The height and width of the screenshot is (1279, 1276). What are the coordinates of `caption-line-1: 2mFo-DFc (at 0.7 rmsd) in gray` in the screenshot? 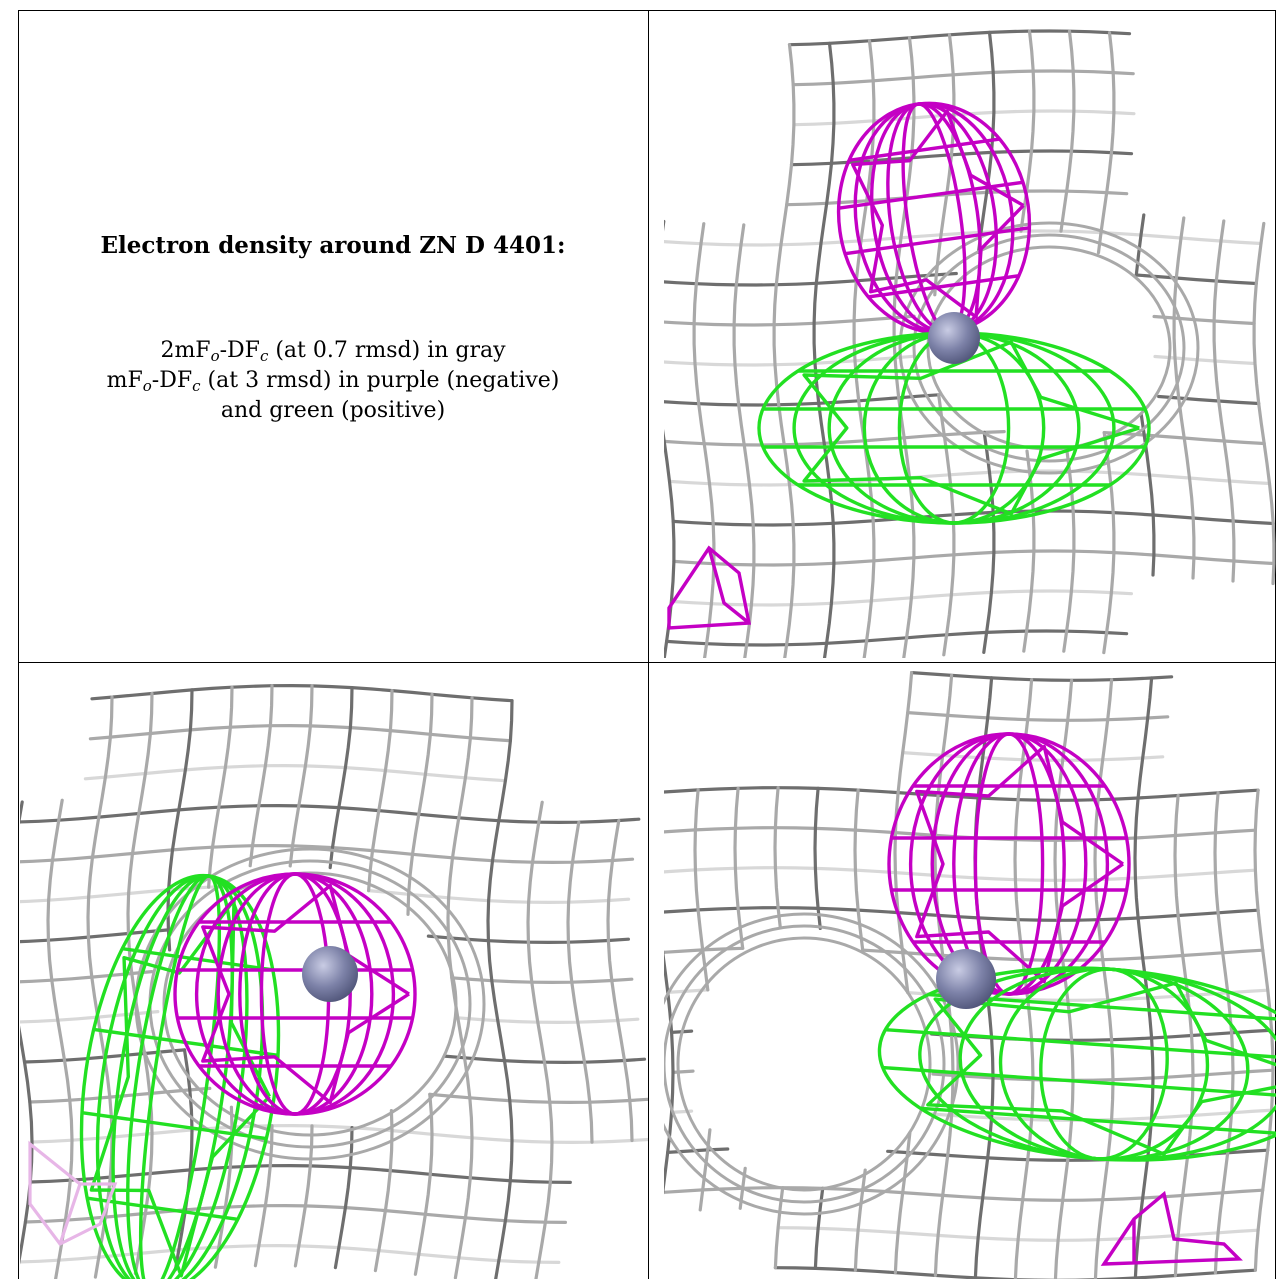 It's located at (333, 351).